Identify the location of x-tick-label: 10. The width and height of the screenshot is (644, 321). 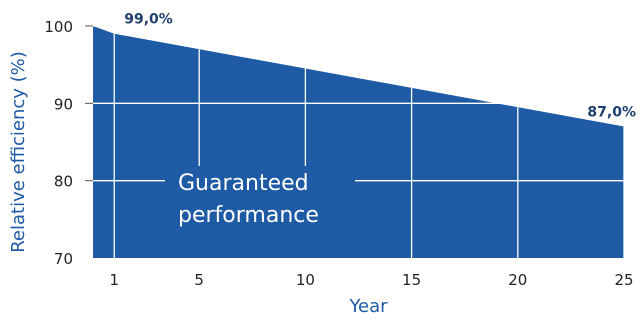
(305, 280).